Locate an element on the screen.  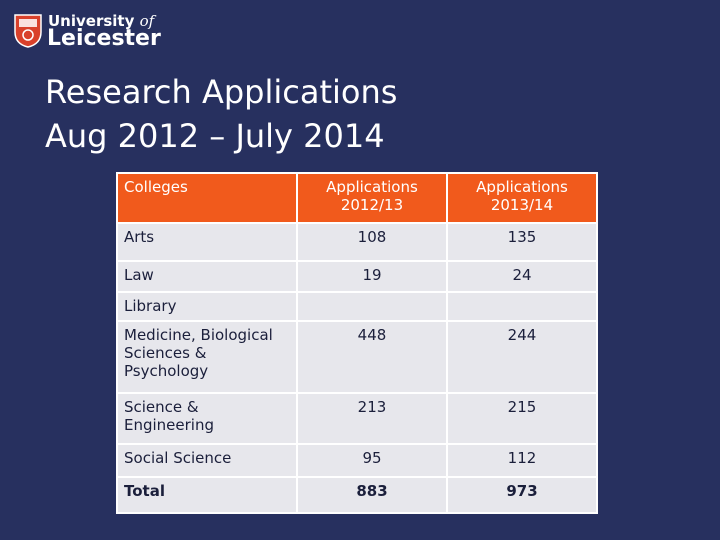
title-line: Aug 2012 – July 2014 is located at coordinates (215, 136).